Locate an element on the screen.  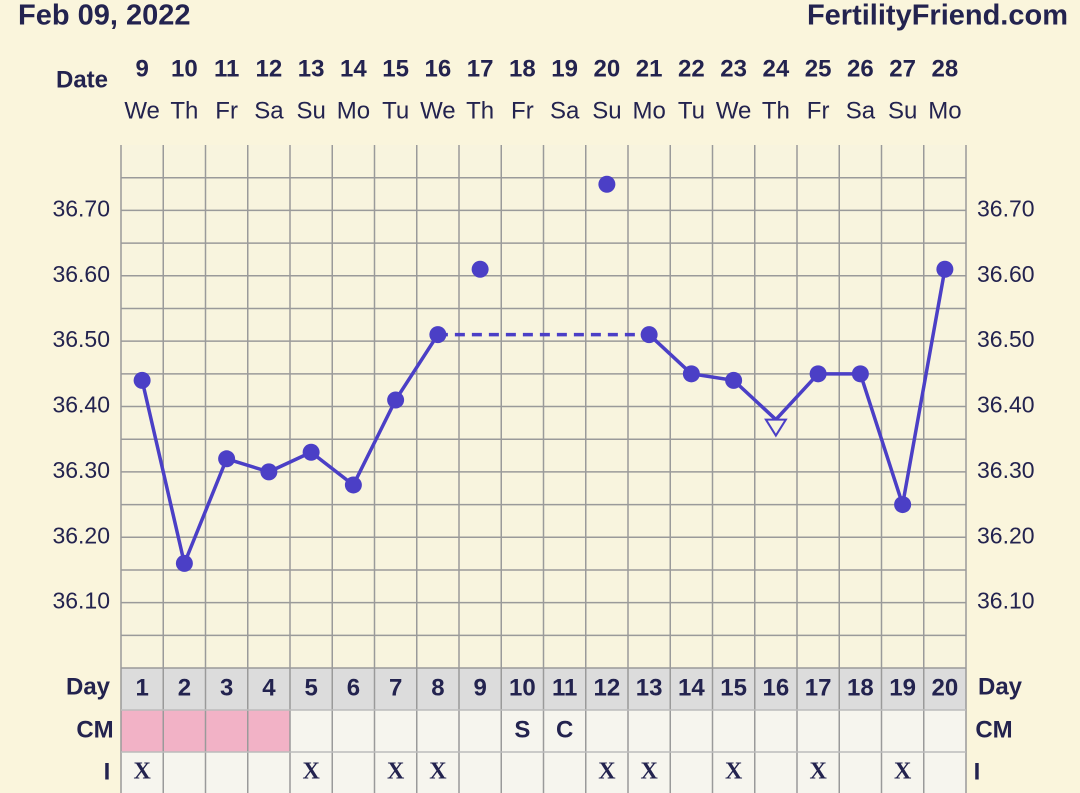
y2-tick-label: 36.70 is located at coordinates (1006, 208).